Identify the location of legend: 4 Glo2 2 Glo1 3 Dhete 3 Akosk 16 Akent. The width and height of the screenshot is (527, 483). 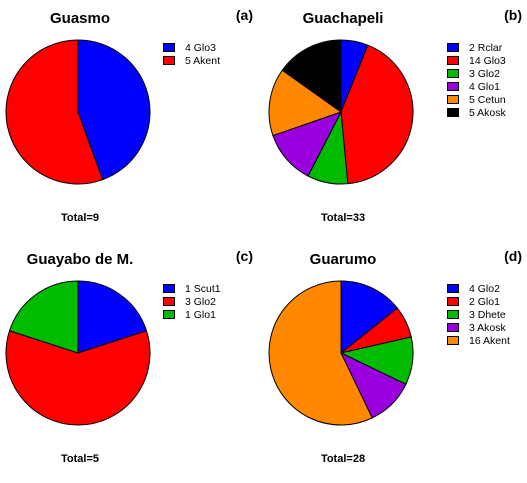
(478, 314).